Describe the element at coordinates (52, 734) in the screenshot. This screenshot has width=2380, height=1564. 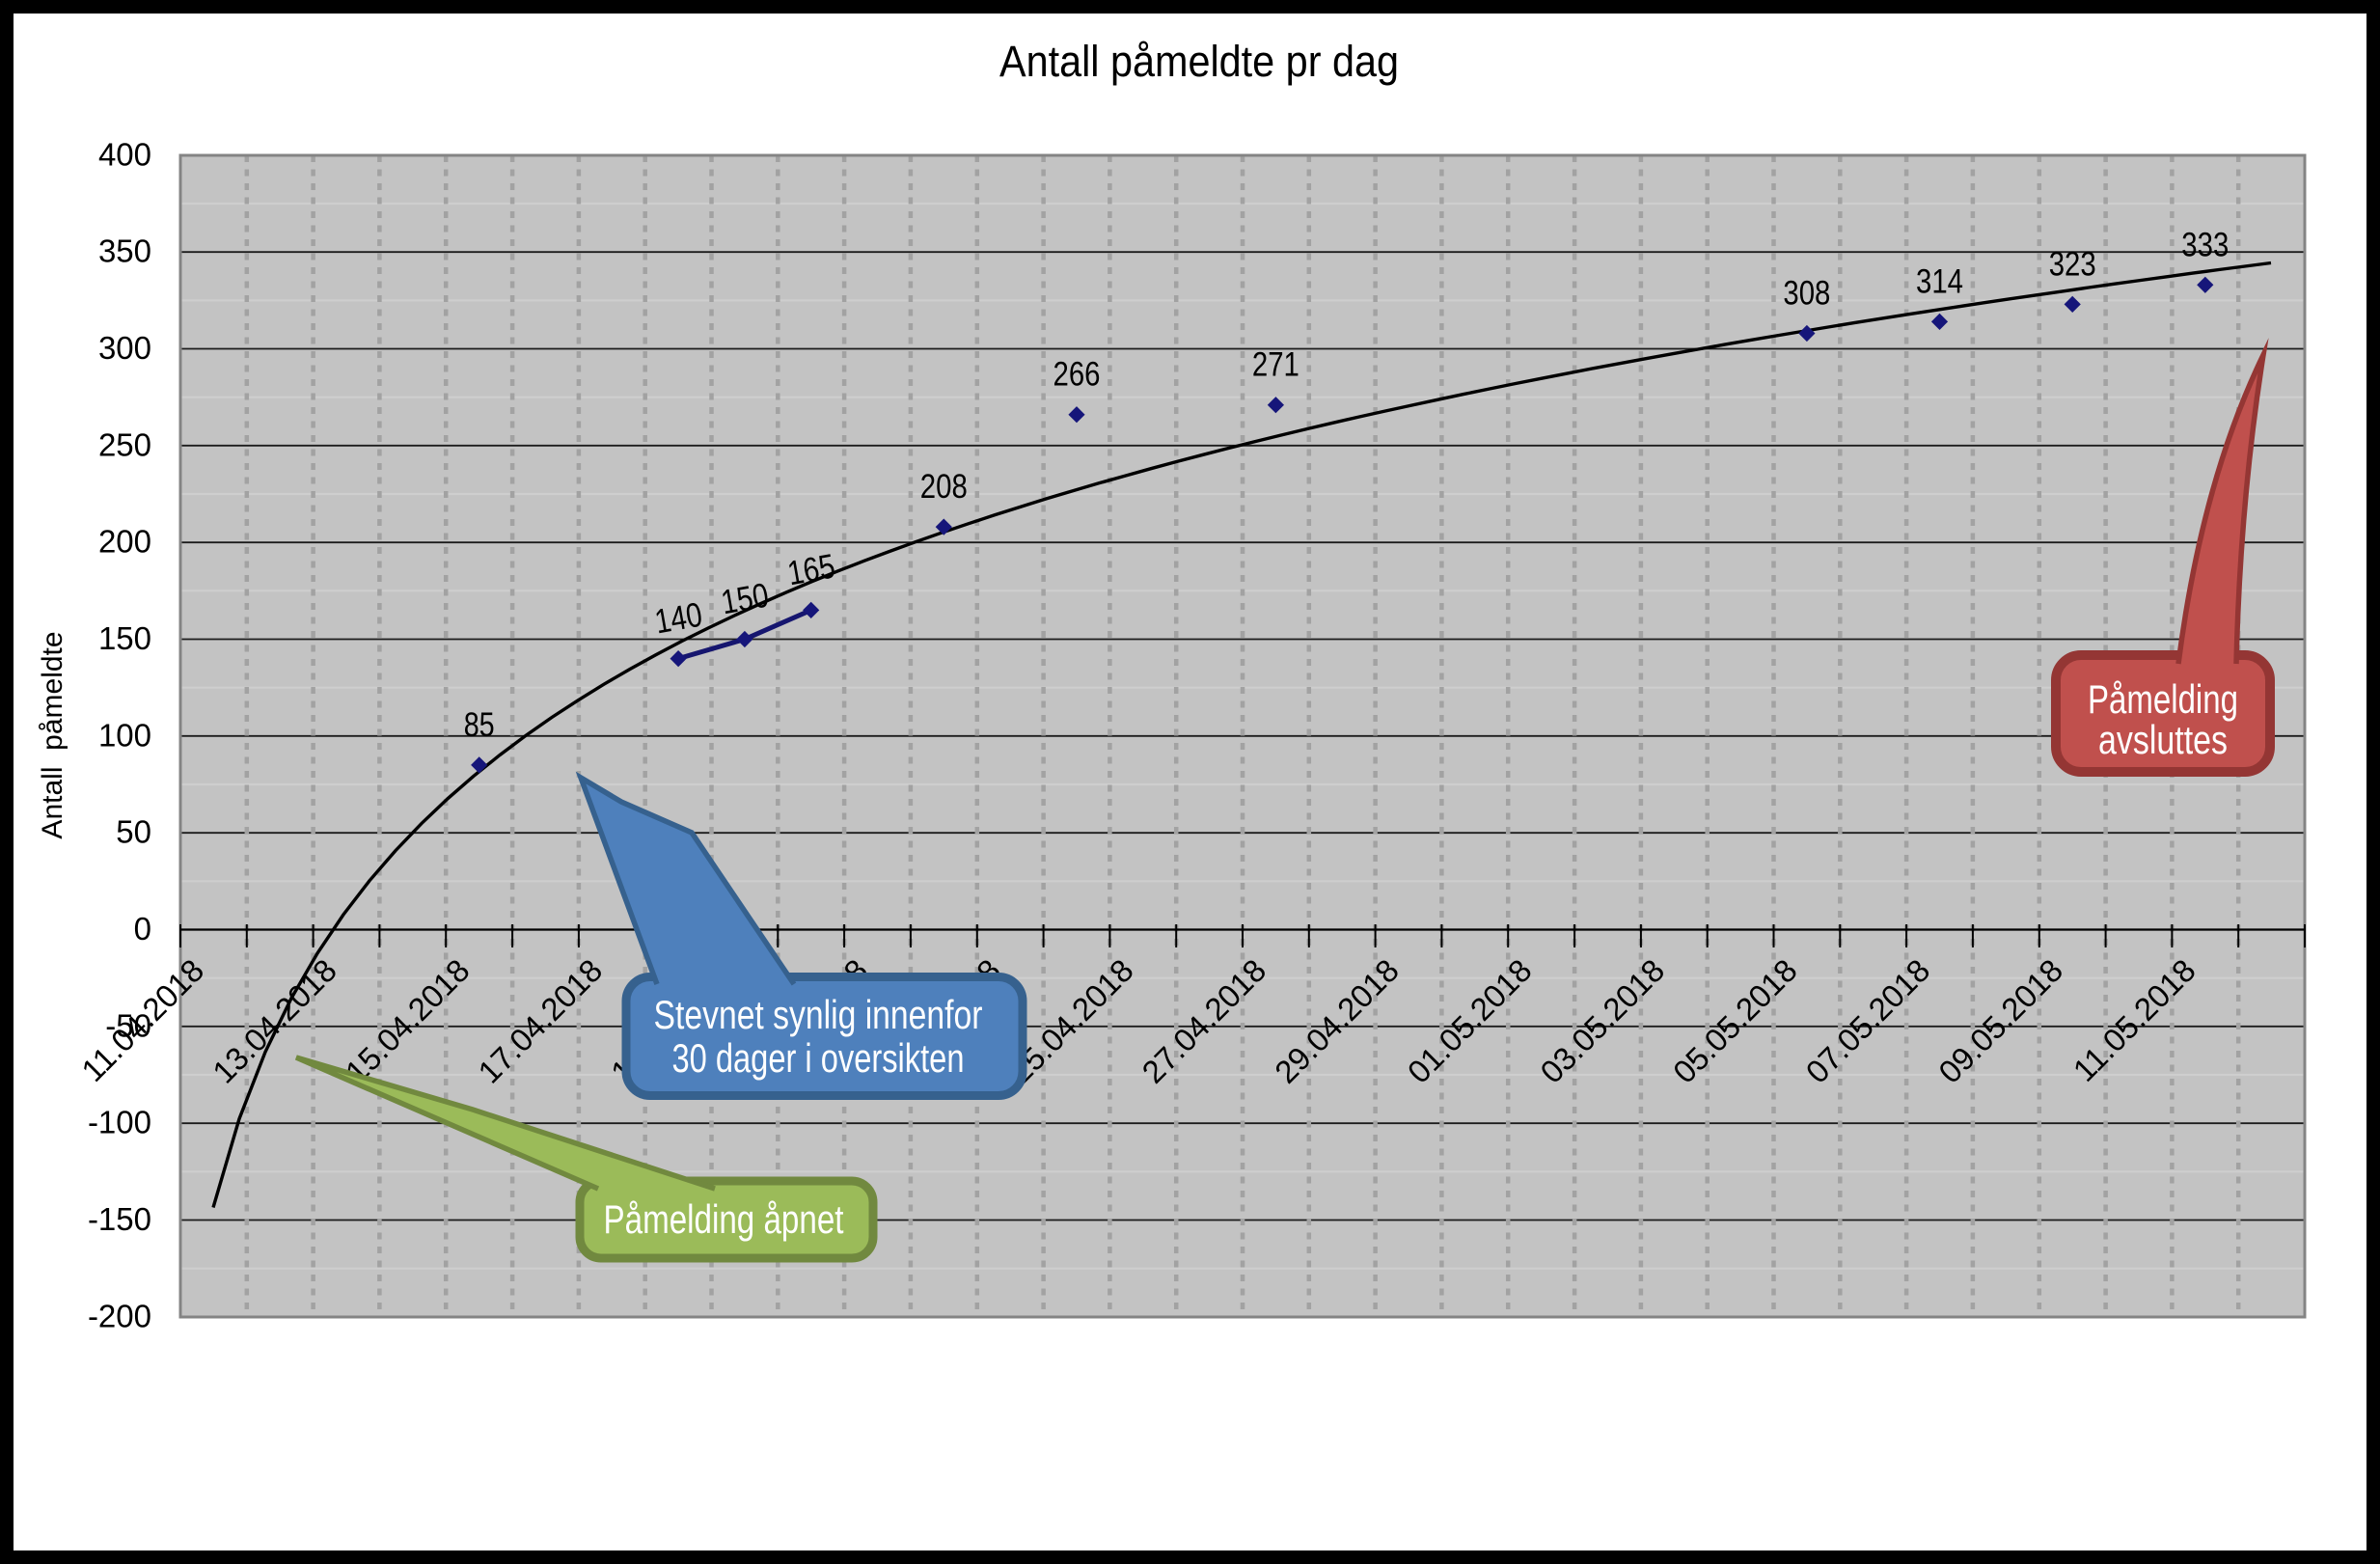
I see `svg-text: Antall påmeldte` at that location.